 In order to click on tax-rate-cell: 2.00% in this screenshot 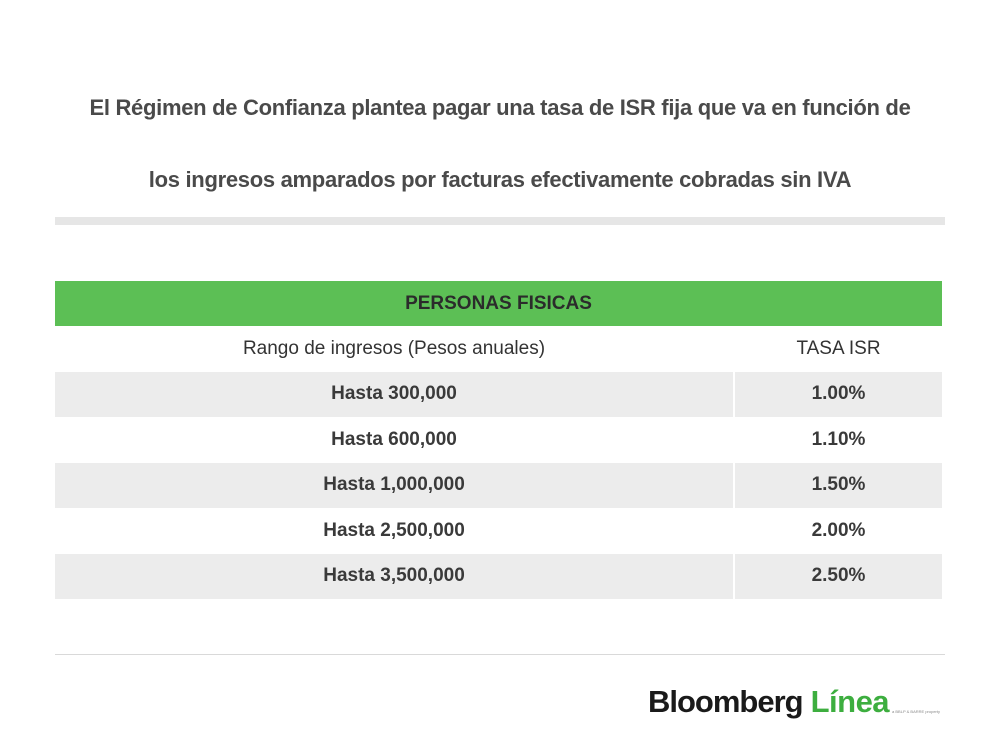, I will do `click(838, 530)`.